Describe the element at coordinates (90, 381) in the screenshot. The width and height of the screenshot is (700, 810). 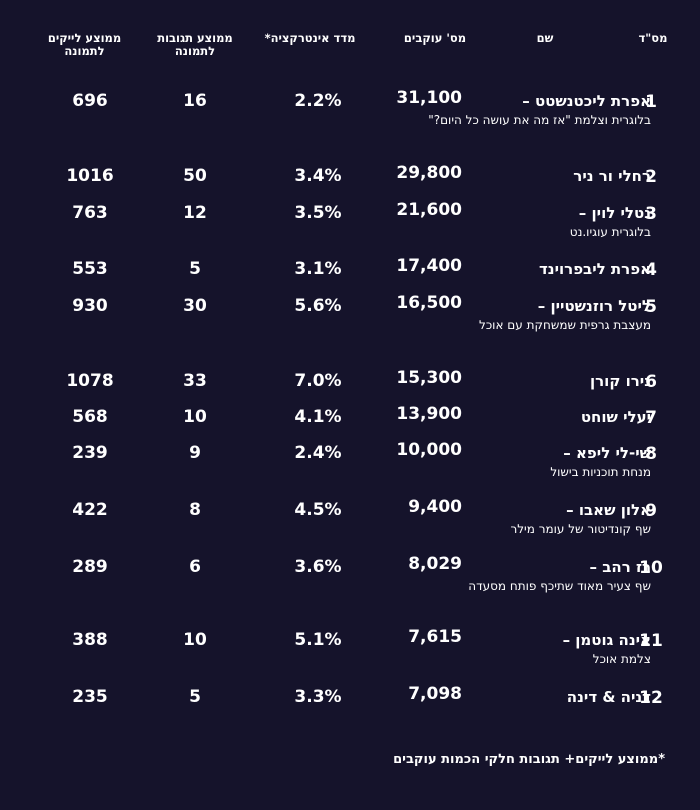
I see `likes-cell: 1078` at that location.